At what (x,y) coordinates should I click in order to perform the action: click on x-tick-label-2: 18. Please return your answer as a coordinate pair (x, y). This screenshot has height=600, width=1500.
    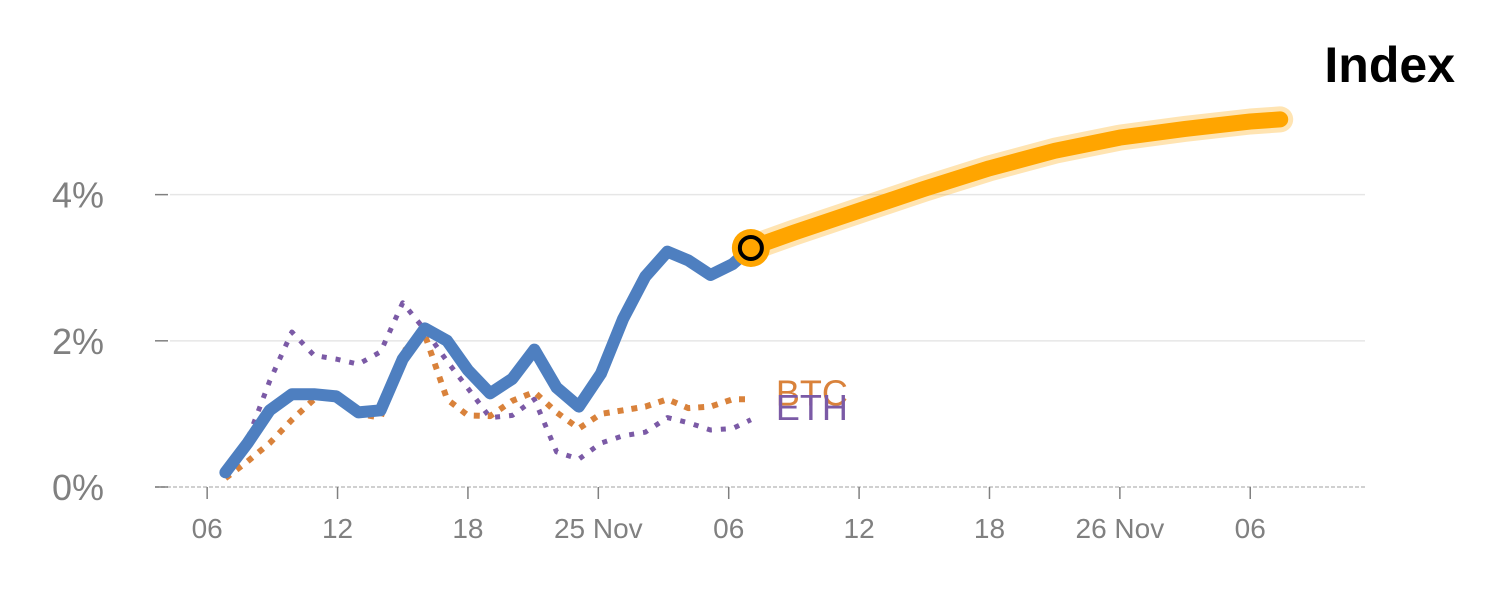
    Looking at the image, I should click on (467, 528).